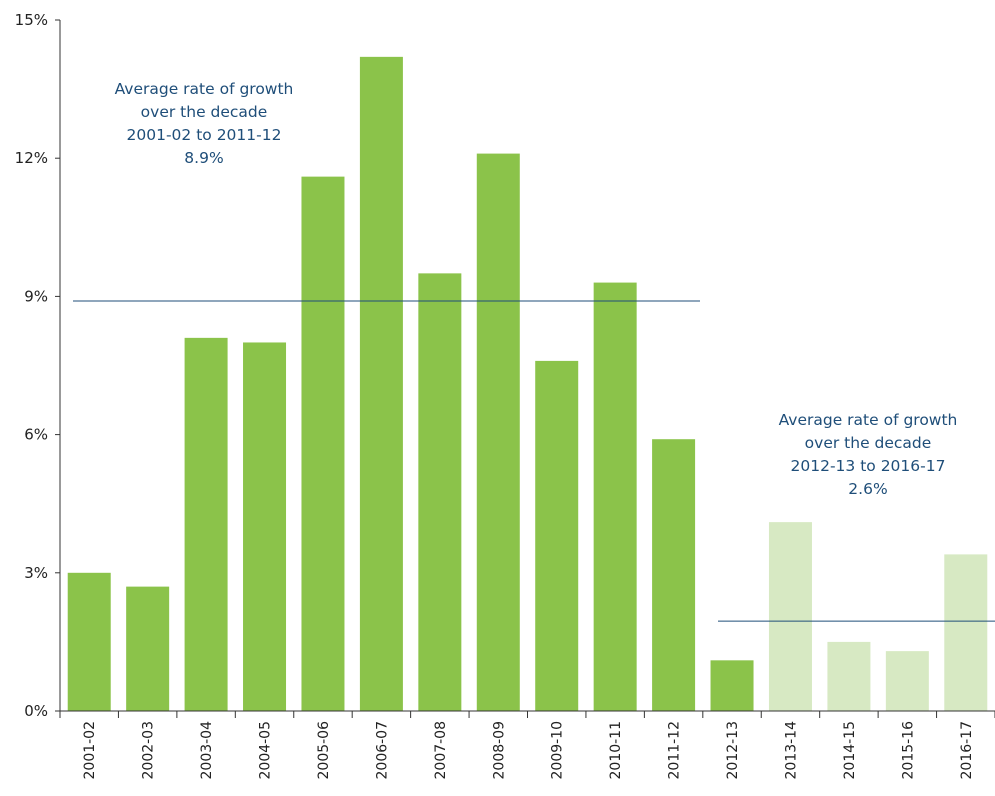 Image resolution: width=995 pixels, height=796 pixels. What do you see at coordinates (967, 750) in the screenshot?
I see `x-tick-label: 2016-17` at bounding box center [967, 750].